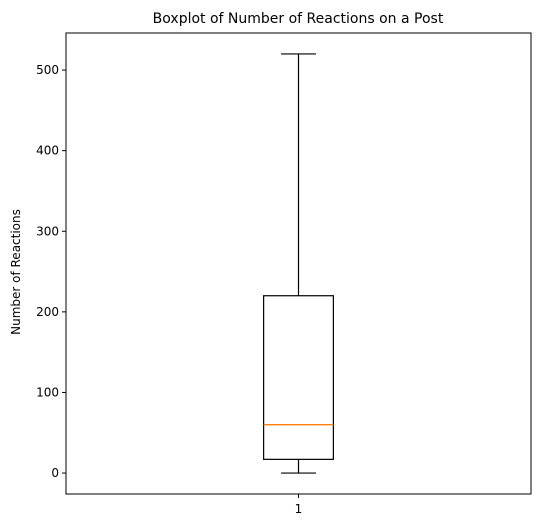 Image resolution: width=540 pixels, height=528 pixels. I want to click on y-tick-label: 300, so click(47, 231).